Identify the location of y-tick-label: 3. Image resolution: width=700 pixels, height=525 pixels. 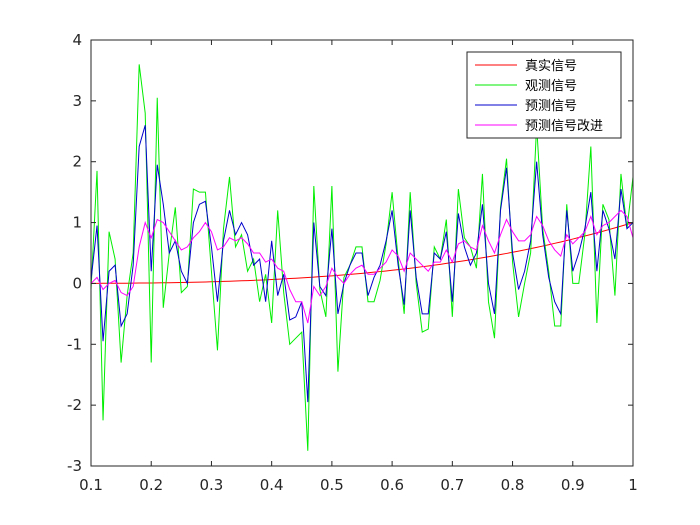
(77, 101).